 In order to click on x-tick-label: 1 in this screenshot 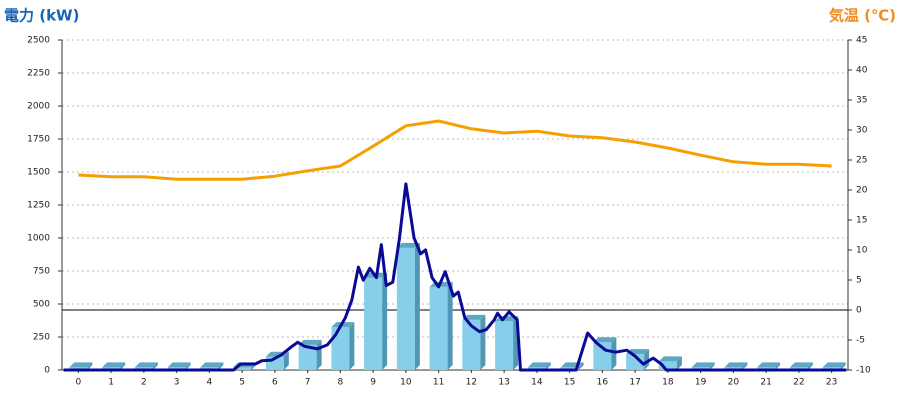, I will do `click(111, 383)`.